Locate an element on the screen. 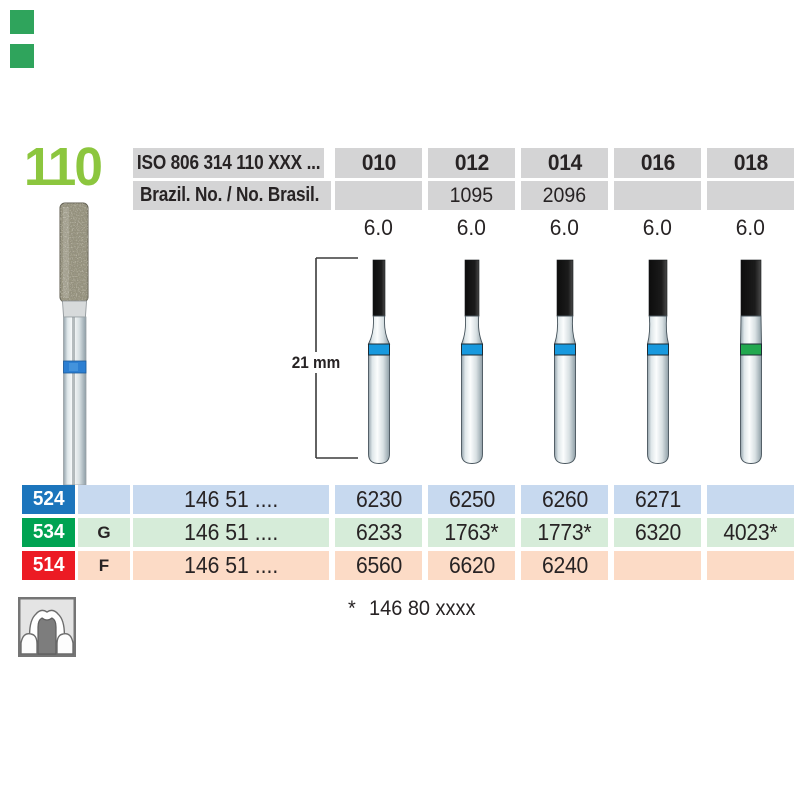 This screenshot has height=800, width=800. brazil-number-label-cell: Brazil. No. / No. Brasil. is located at coordinates (232, 195).